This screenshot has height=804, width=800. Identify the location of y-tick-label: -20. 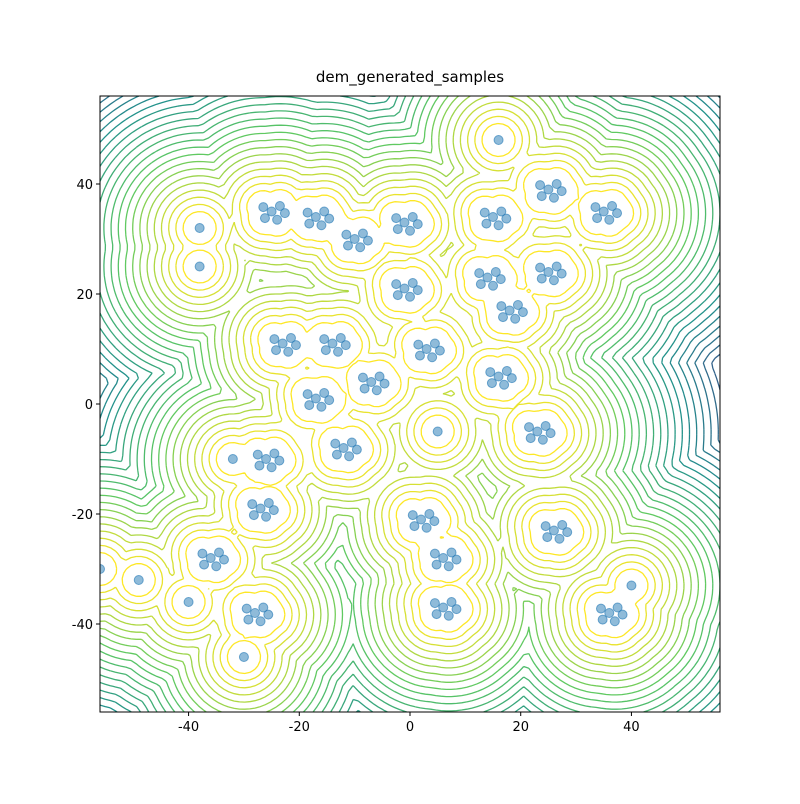
(82, 515).